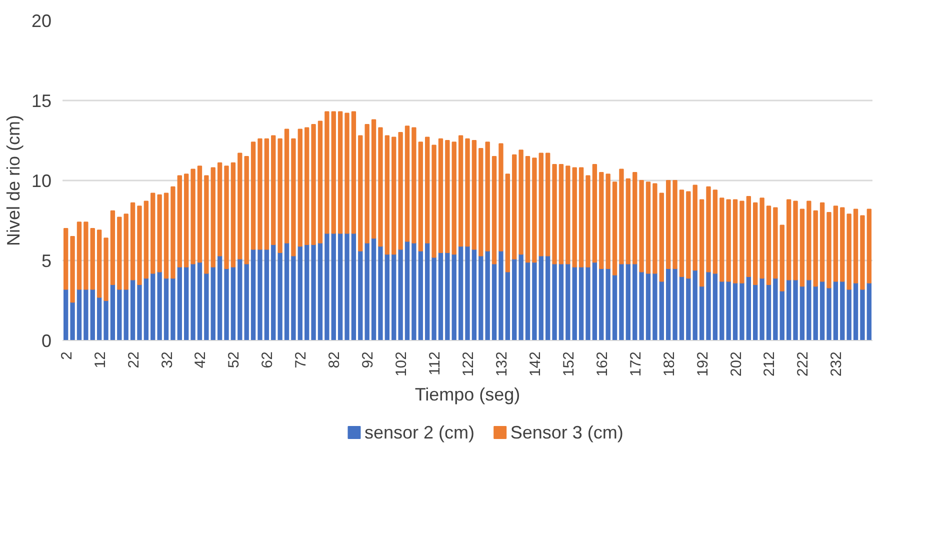 The width and height of the screenshot is (937, 542). Describe the element at coordinates (837, 364) in the screenshot. I see `x-tick-label: 232` at that location.